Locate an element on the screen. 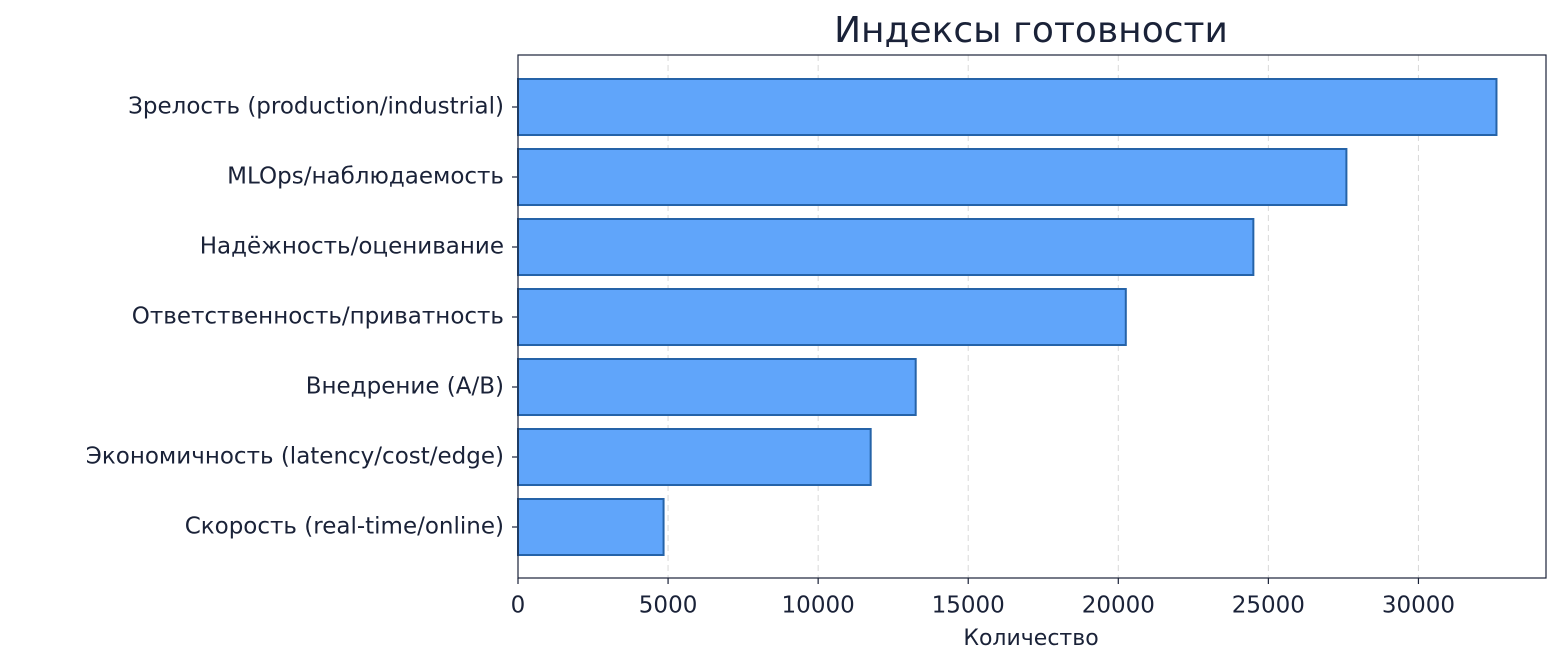 The height and width of the screenshot is (667, 1560). x-tick-label: 5000 is located at coordinates (668, 606).